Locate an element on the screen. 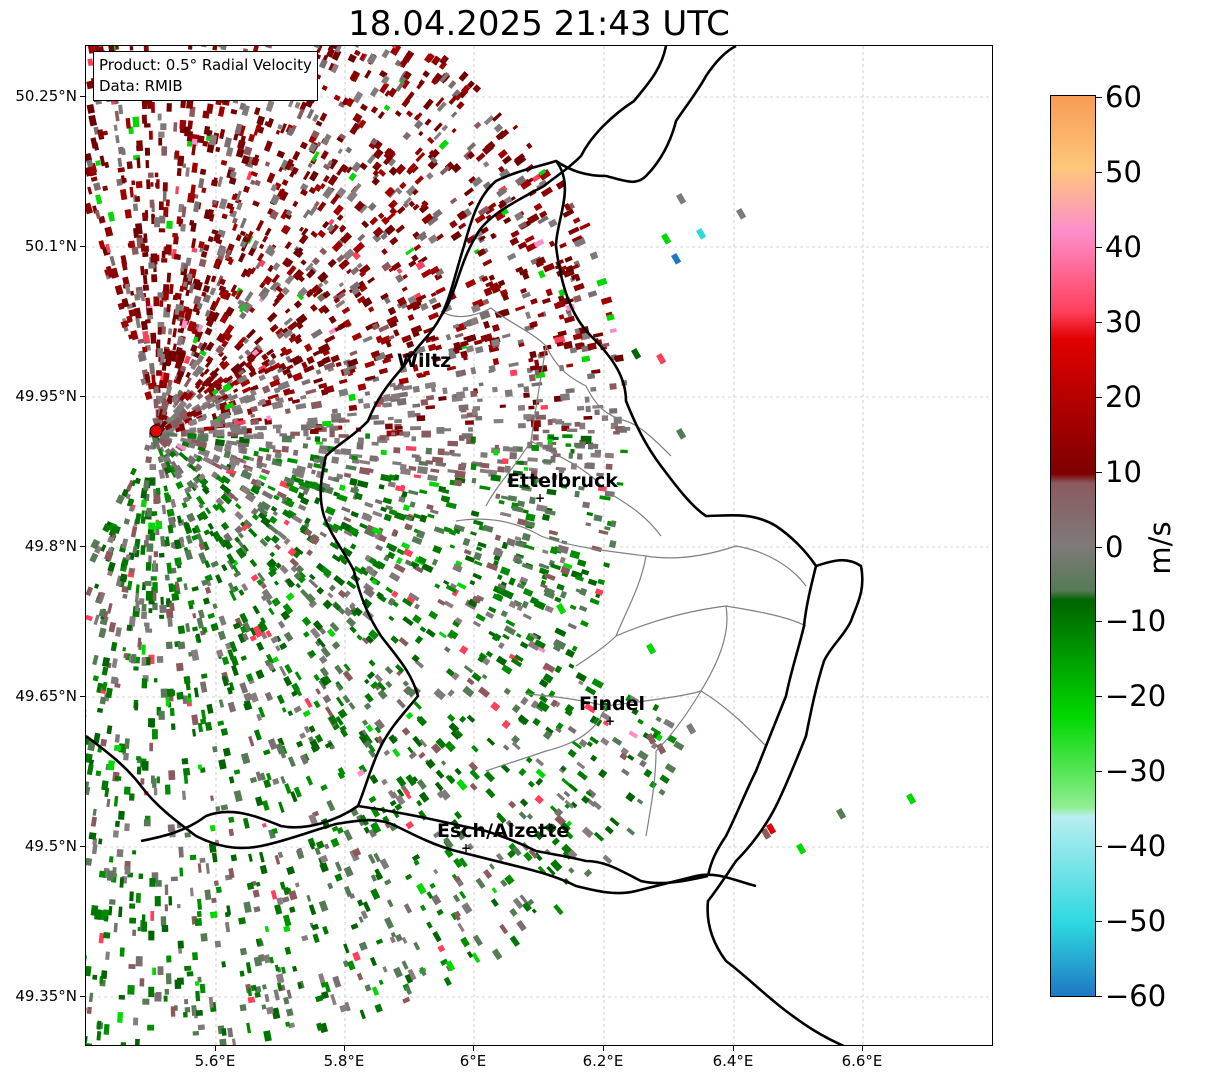 The height and width of the screenshot is (1081, 1207). latitude-tick is located at coordinates (82, 246).